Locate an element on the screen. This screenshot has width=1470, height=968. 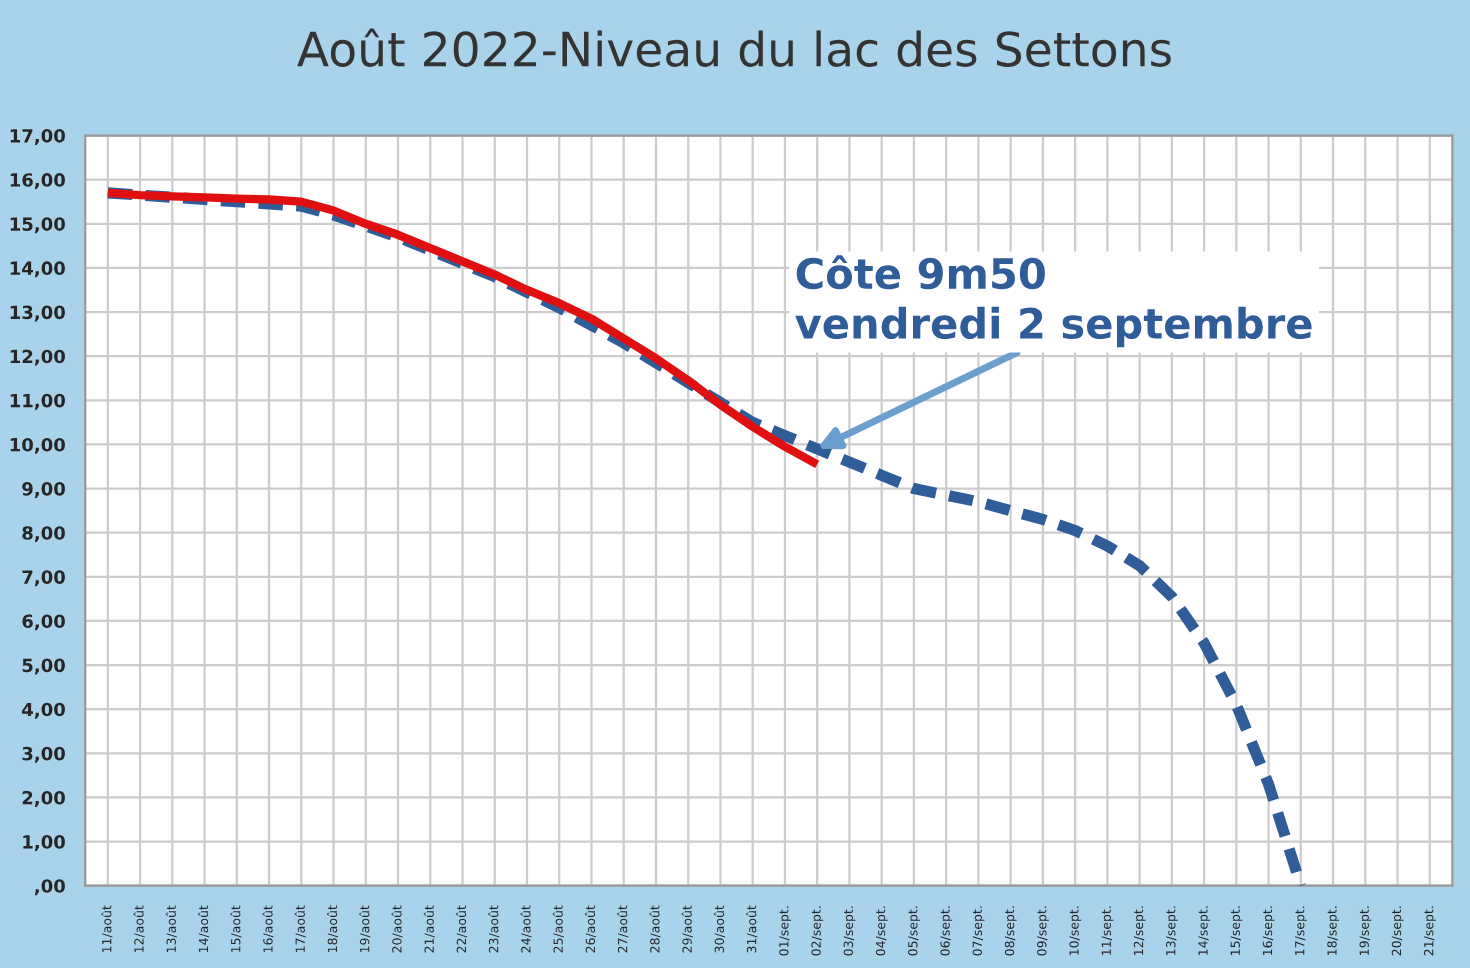
y-tick-label: 13,00 is located at coordinates (37, 313).